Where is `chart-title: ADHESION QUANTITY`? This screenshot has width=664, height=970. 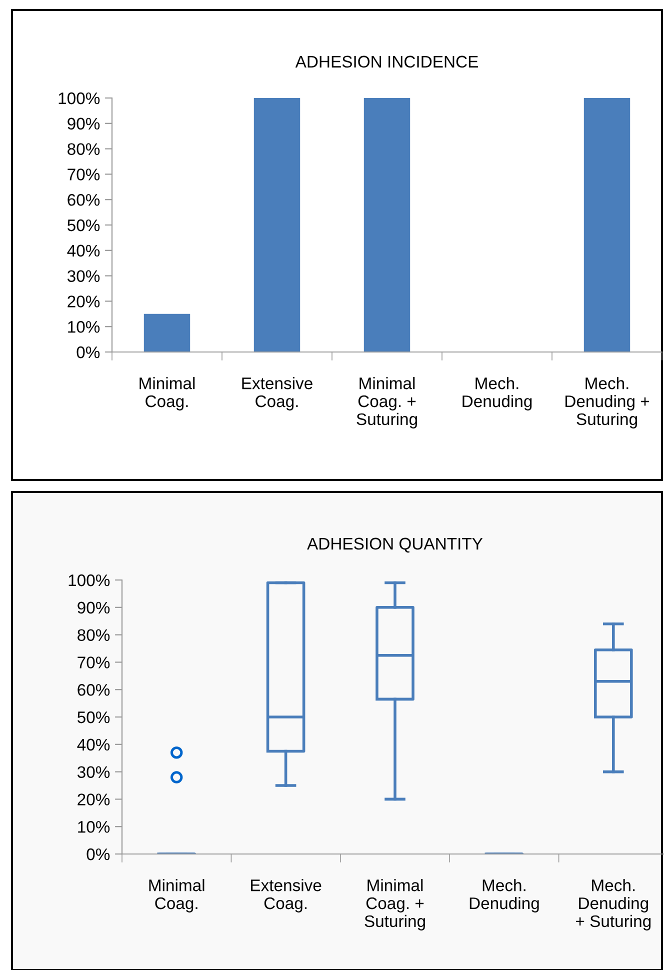 chart-title: ADHESION QUANTITY is located at coordinates (395, 545).